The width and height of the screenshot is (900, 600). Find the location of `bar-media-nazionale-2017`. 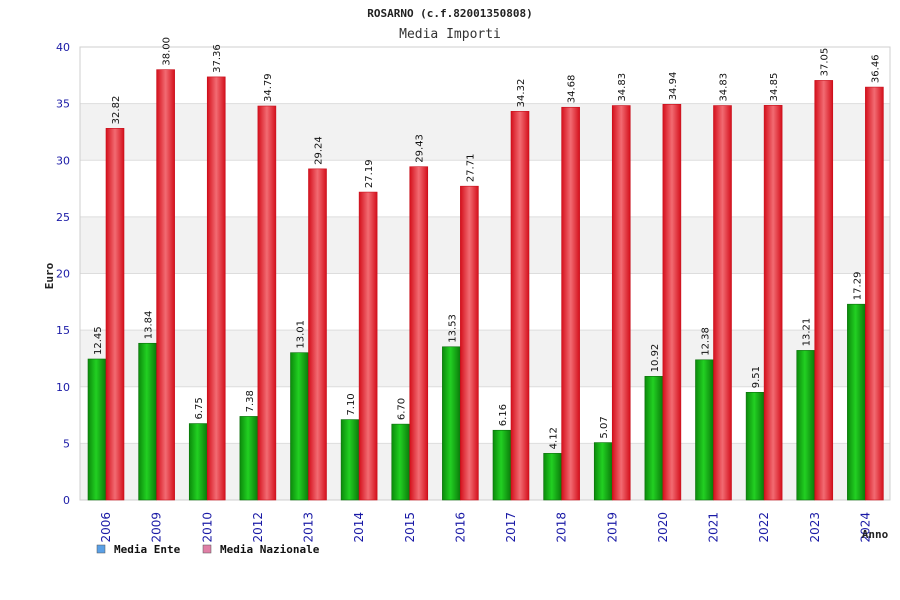

bar-media-nazionale-2017 is located at coordinates (520, 306).